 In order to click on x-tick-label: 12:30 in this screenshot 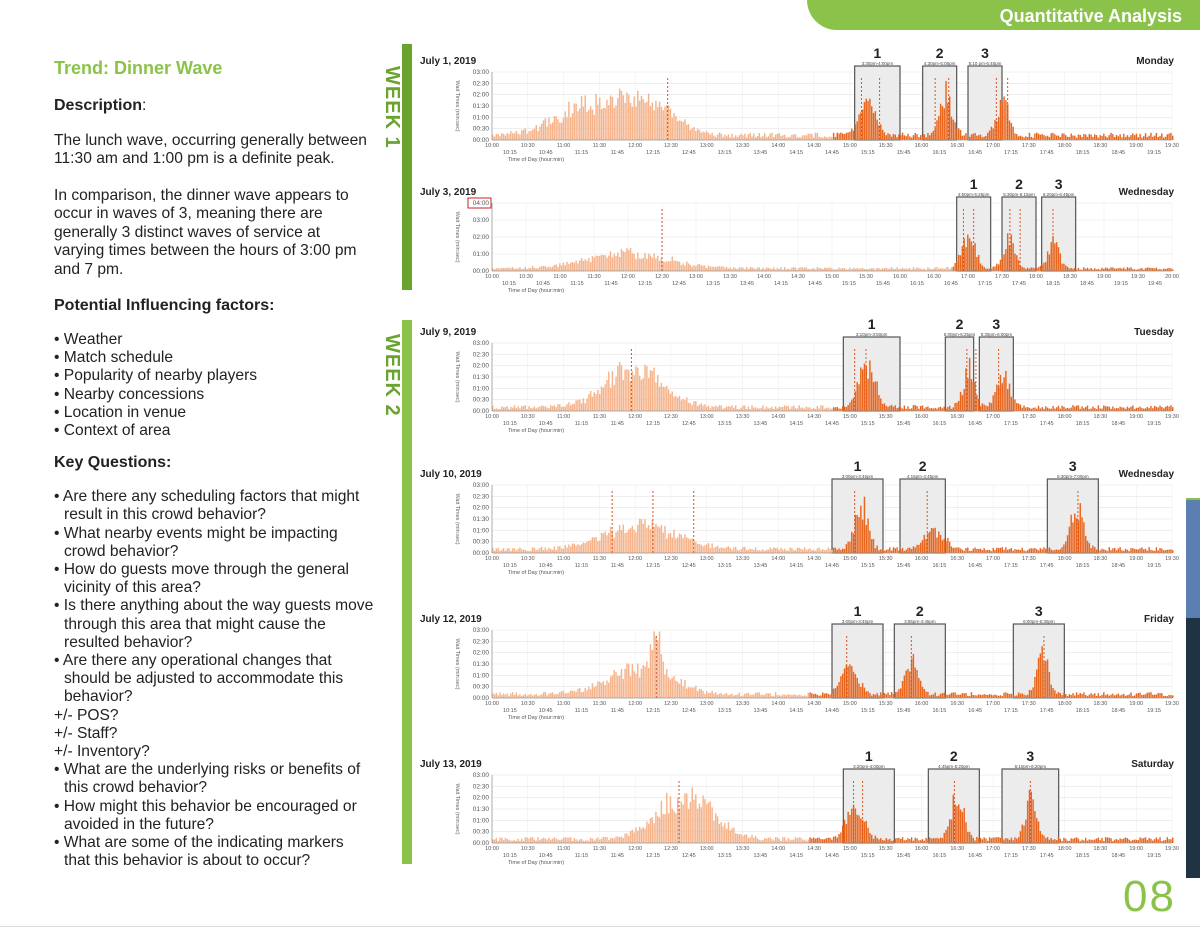, I will do `click(671, 417)`.